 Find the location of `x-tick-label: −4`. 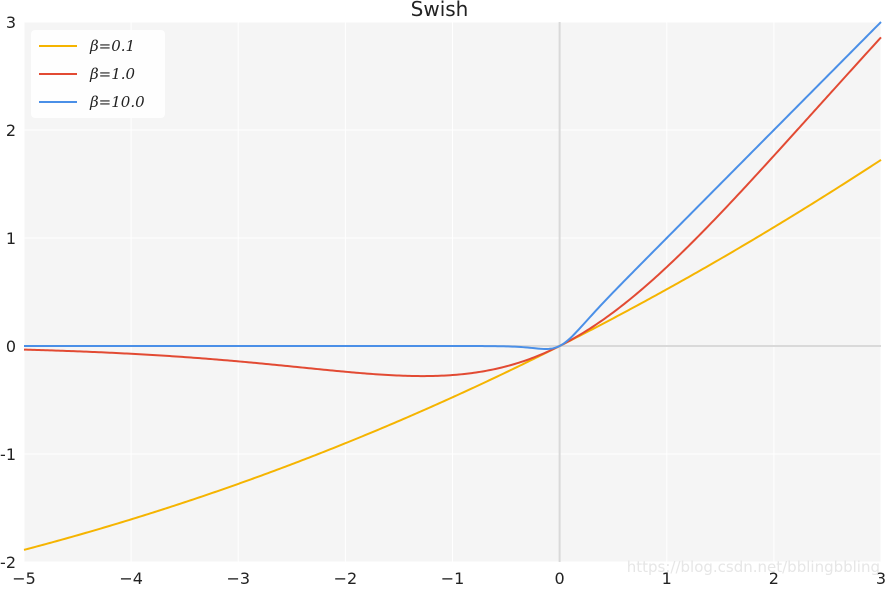

x-tick-label: −4 is located at coordinates (131, 578).